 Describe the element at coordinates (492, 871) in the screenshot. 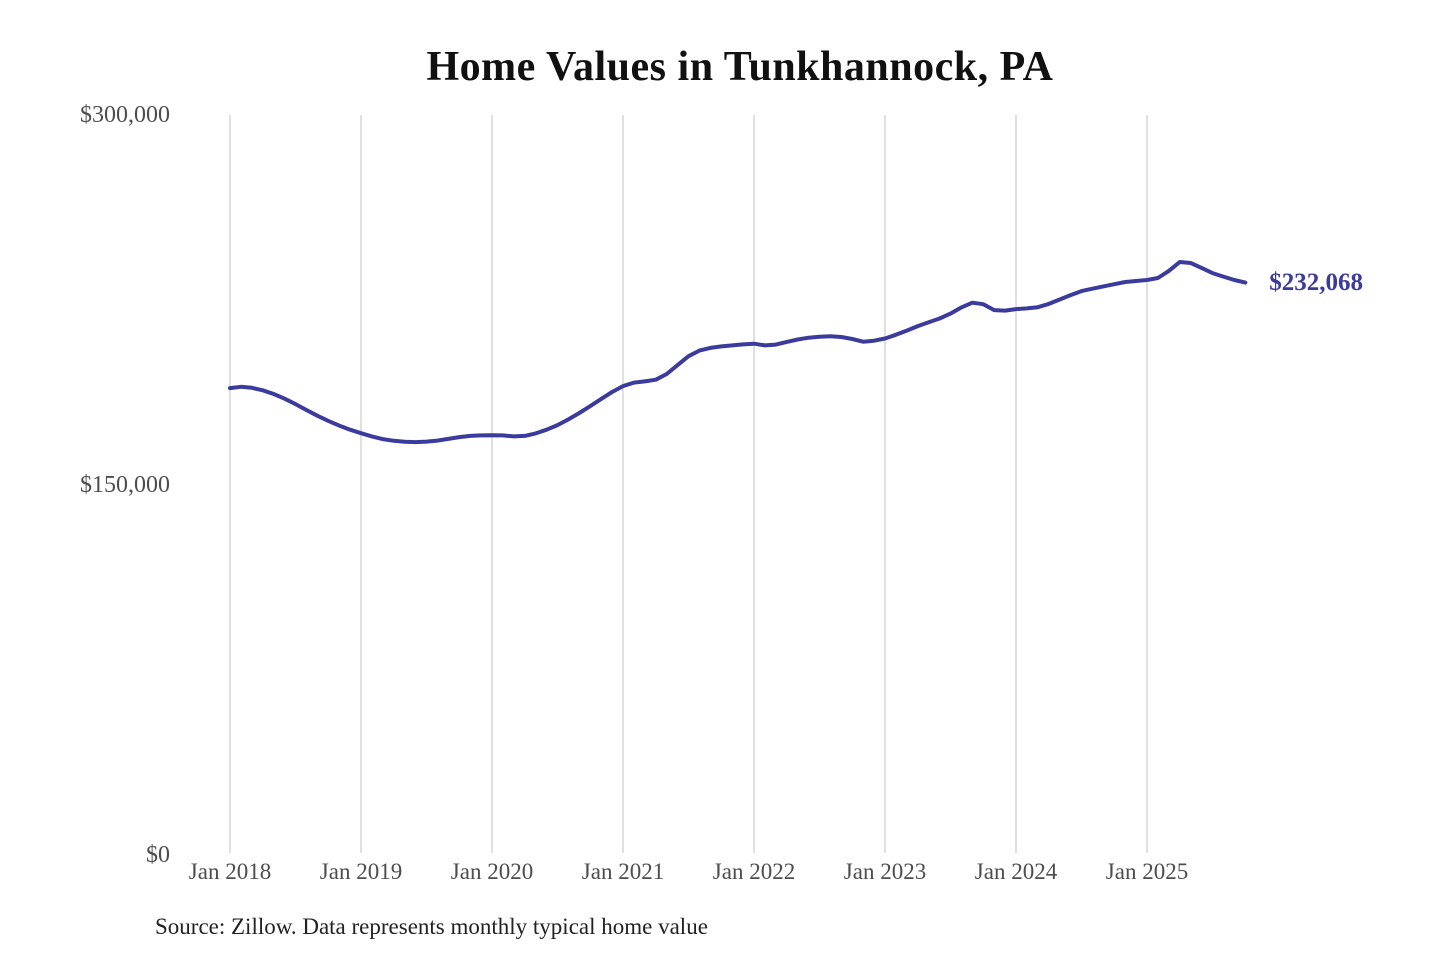

I see `x-tick-label: Jan 2020` at that location.